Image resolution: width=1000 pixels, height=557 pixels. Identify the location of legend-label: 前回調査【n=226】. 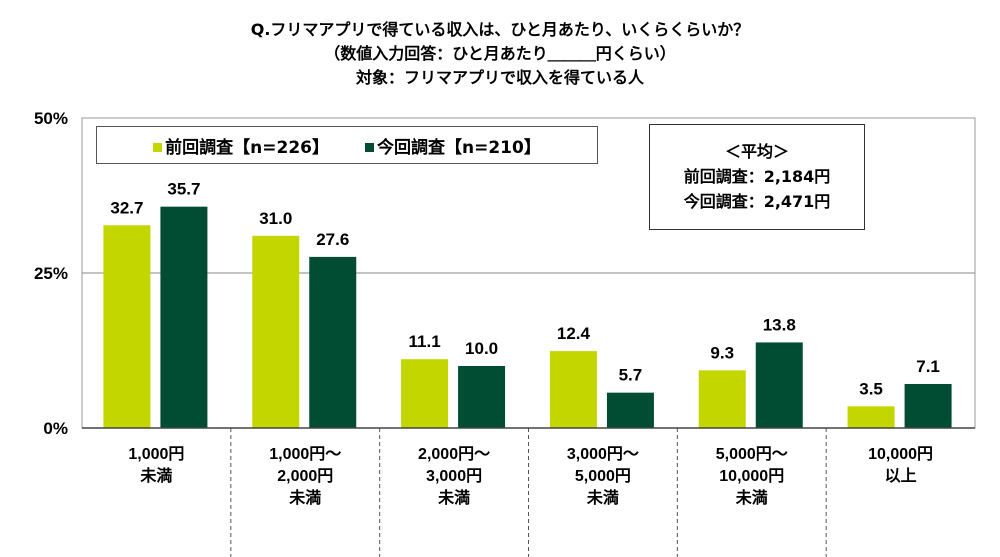
(247, 147).